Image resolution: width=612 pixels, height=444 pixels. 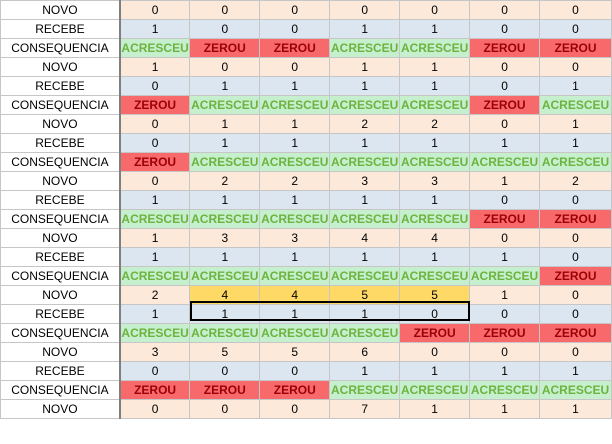 What do you see at coordinates (365, 352) in the screenshot?
I see `value-cell: 6` at bounding box center [365, 352].